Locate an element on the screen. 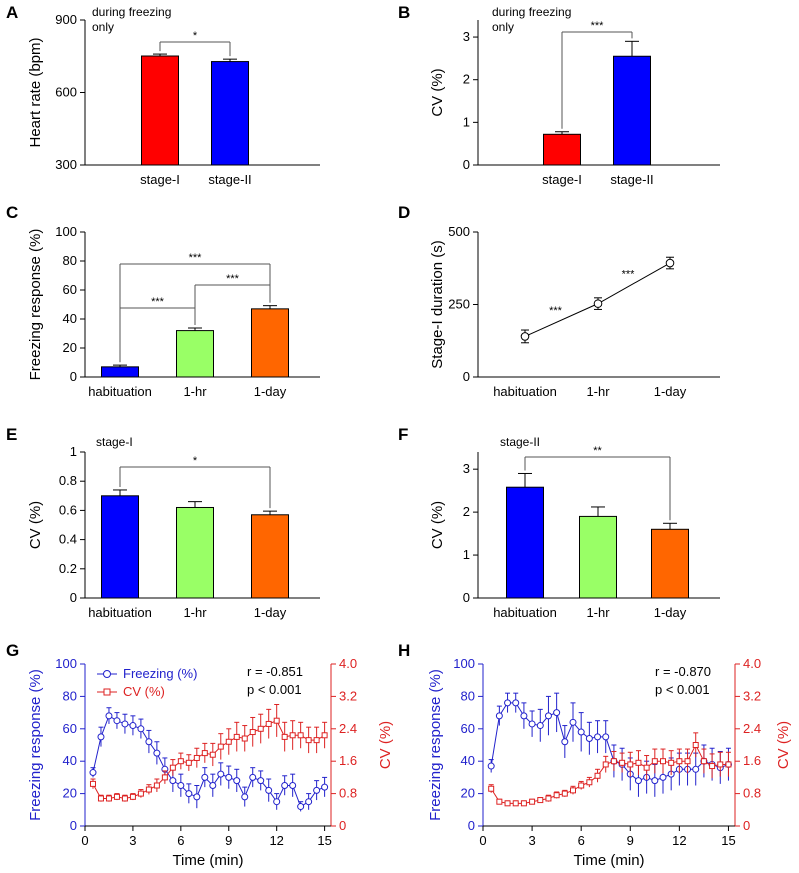 This screenshot has height=873, width=799. bar-stage-II is located at coordinates (230, 113).